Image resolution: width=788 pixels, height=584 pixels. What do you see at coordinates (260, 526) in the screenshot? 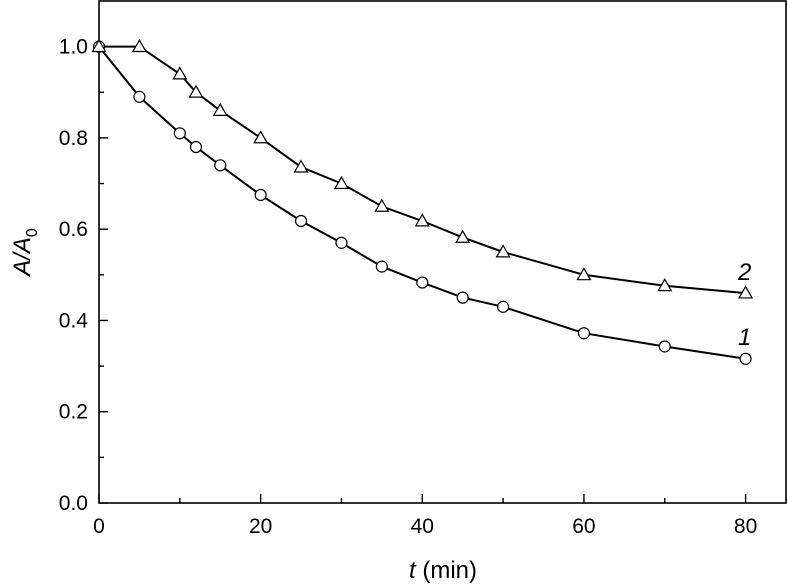
I see `x-tick-label: 20` at bounding box center [260, 526].